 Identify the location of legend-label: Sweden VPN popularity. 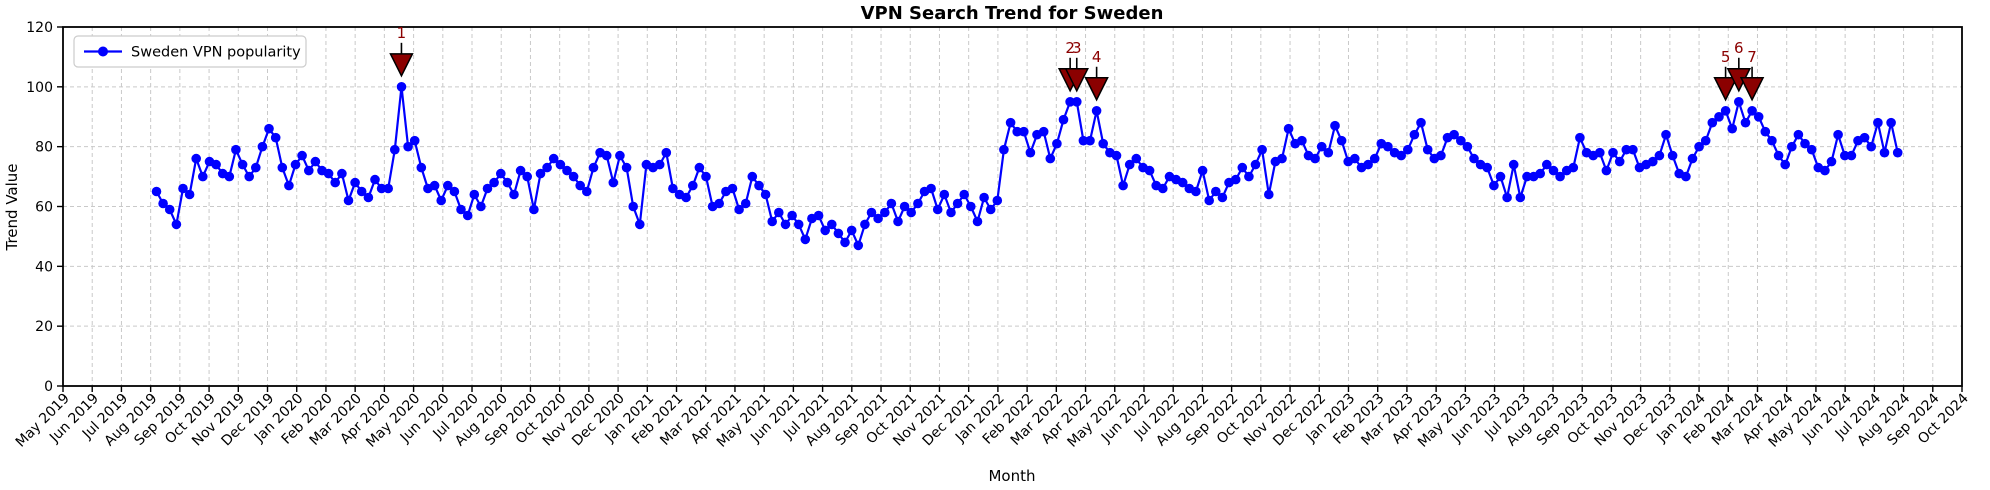
(216, 53).